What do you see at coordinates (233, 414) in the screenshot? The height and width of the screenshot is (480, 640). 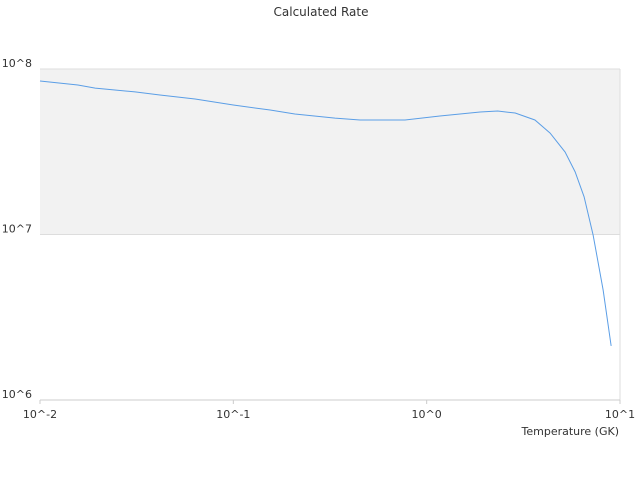 I see `x-tick-label: 10^-1` at bounding box center [233, 414].